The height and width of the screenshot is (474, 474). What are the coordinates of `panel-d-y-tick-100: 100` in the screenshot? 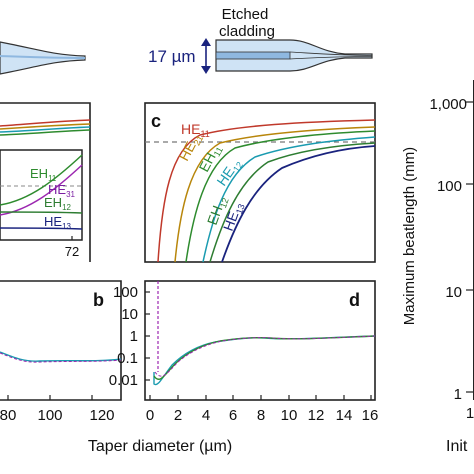 It's located at (125, 292).